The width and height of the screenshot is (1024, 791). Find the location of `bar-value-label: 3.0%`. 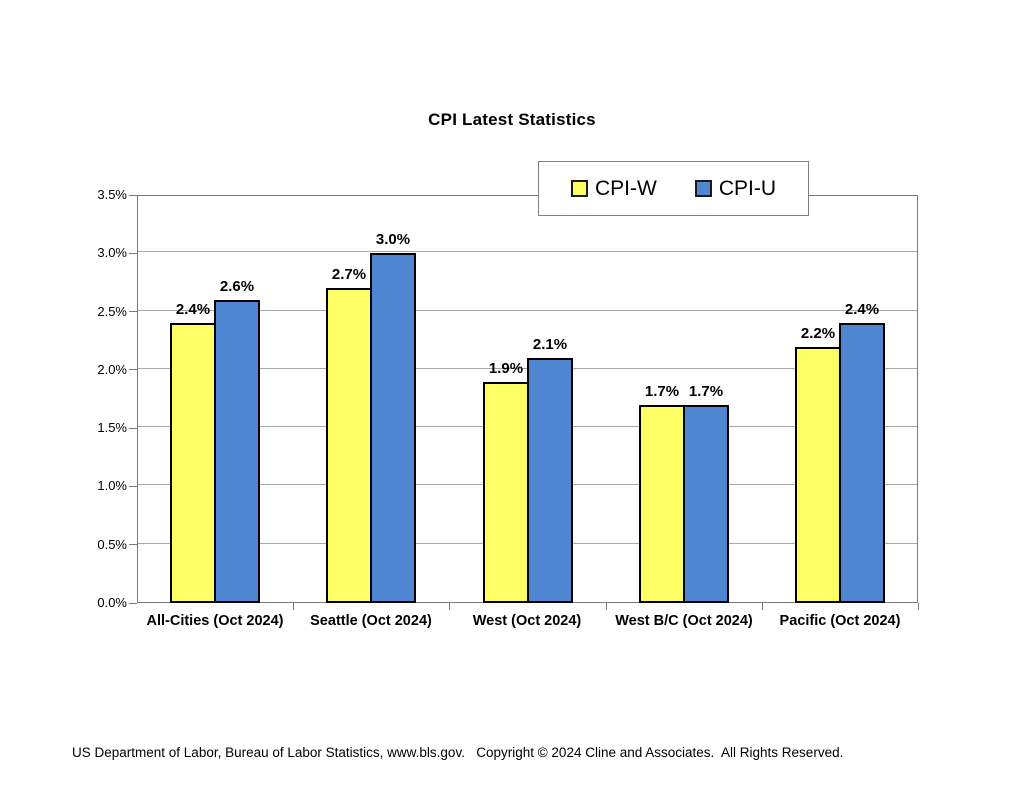

bar-value-label: 3.0% is located at coordinates (393, 239).